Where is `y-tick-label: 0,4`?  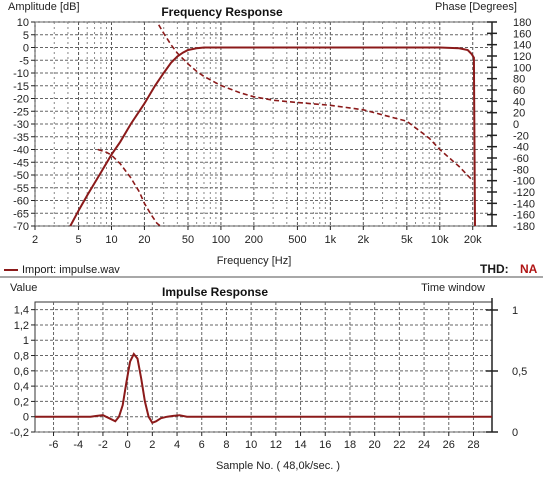 y-tick-label: 0,4 is located at coordinates (21, 387).